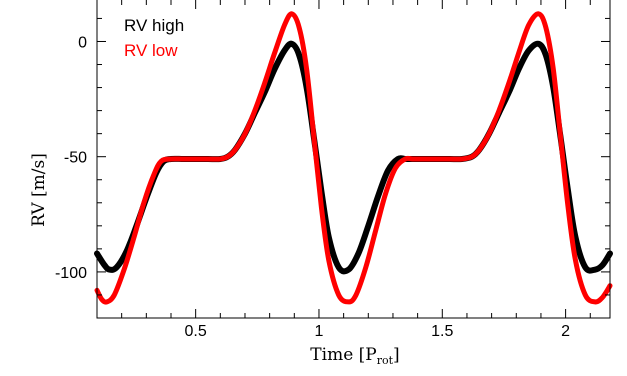  I want to click on x-tick-label: 1, so click(319, 331).